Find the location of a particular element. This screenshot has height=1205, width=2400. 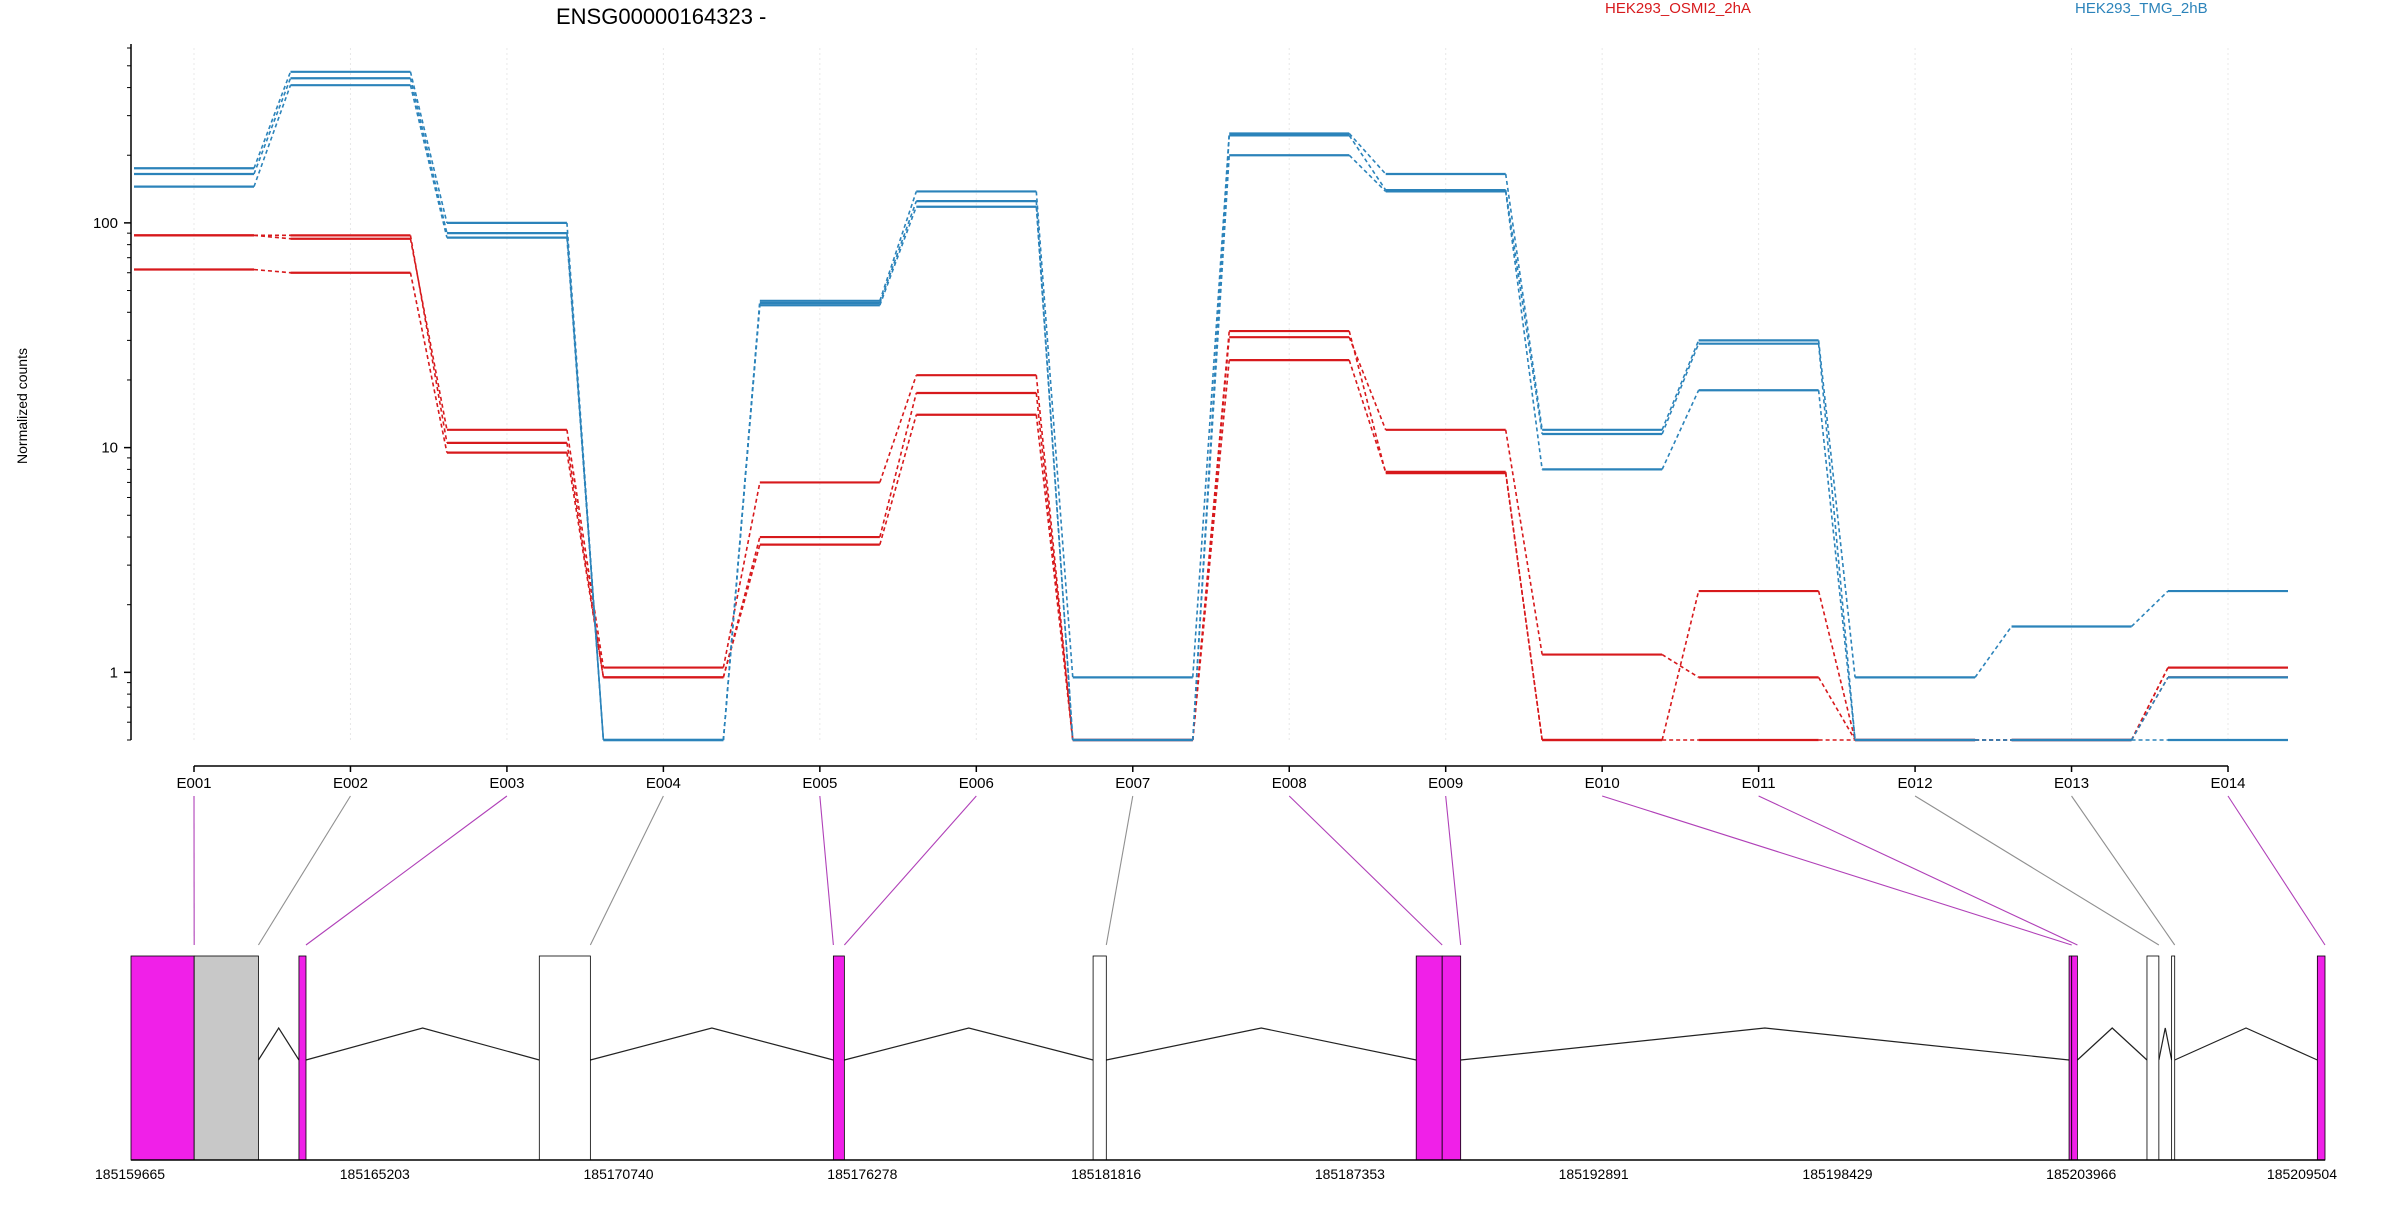

x-tick-label: E006 is located at coordinates (976, 783).